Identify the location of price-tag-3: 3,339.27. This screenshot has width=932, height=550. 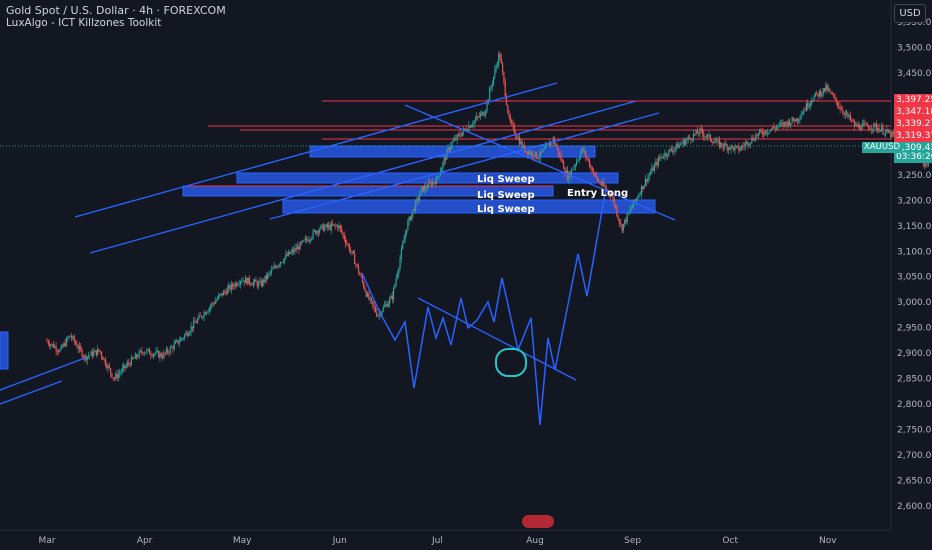
(913, 124).